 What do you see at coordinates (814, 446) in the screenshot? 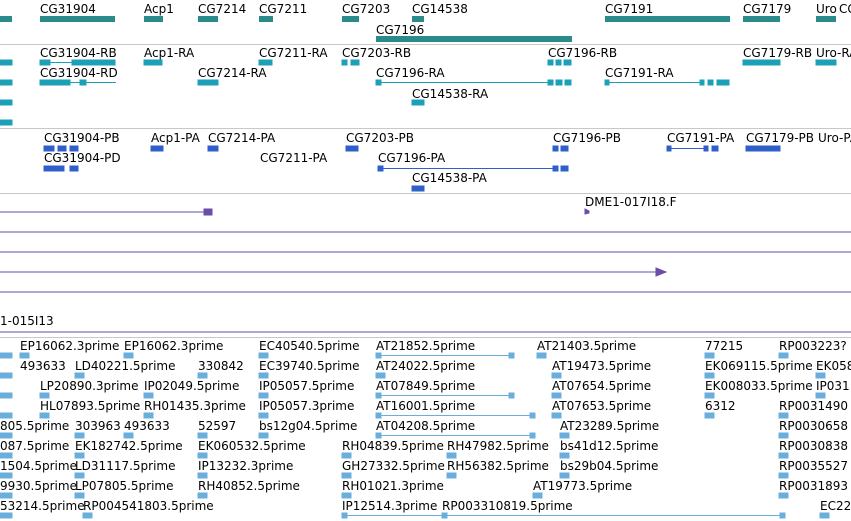
I see `est-label: RP0030838` at bounding box center [814, 446].